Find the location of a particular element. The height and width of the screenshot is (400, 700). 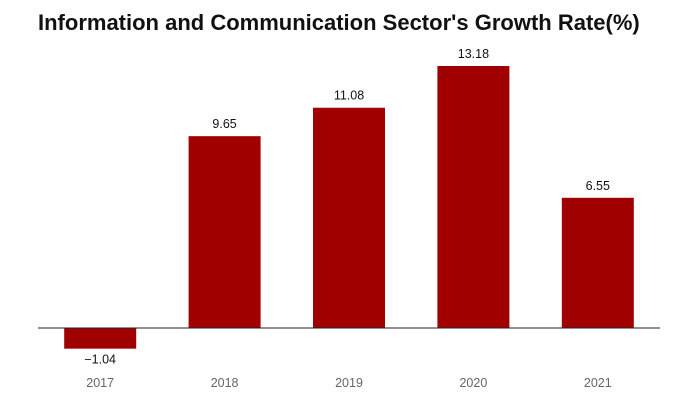

value-label-2021: 6.55 is located at coordinates (598, 186).